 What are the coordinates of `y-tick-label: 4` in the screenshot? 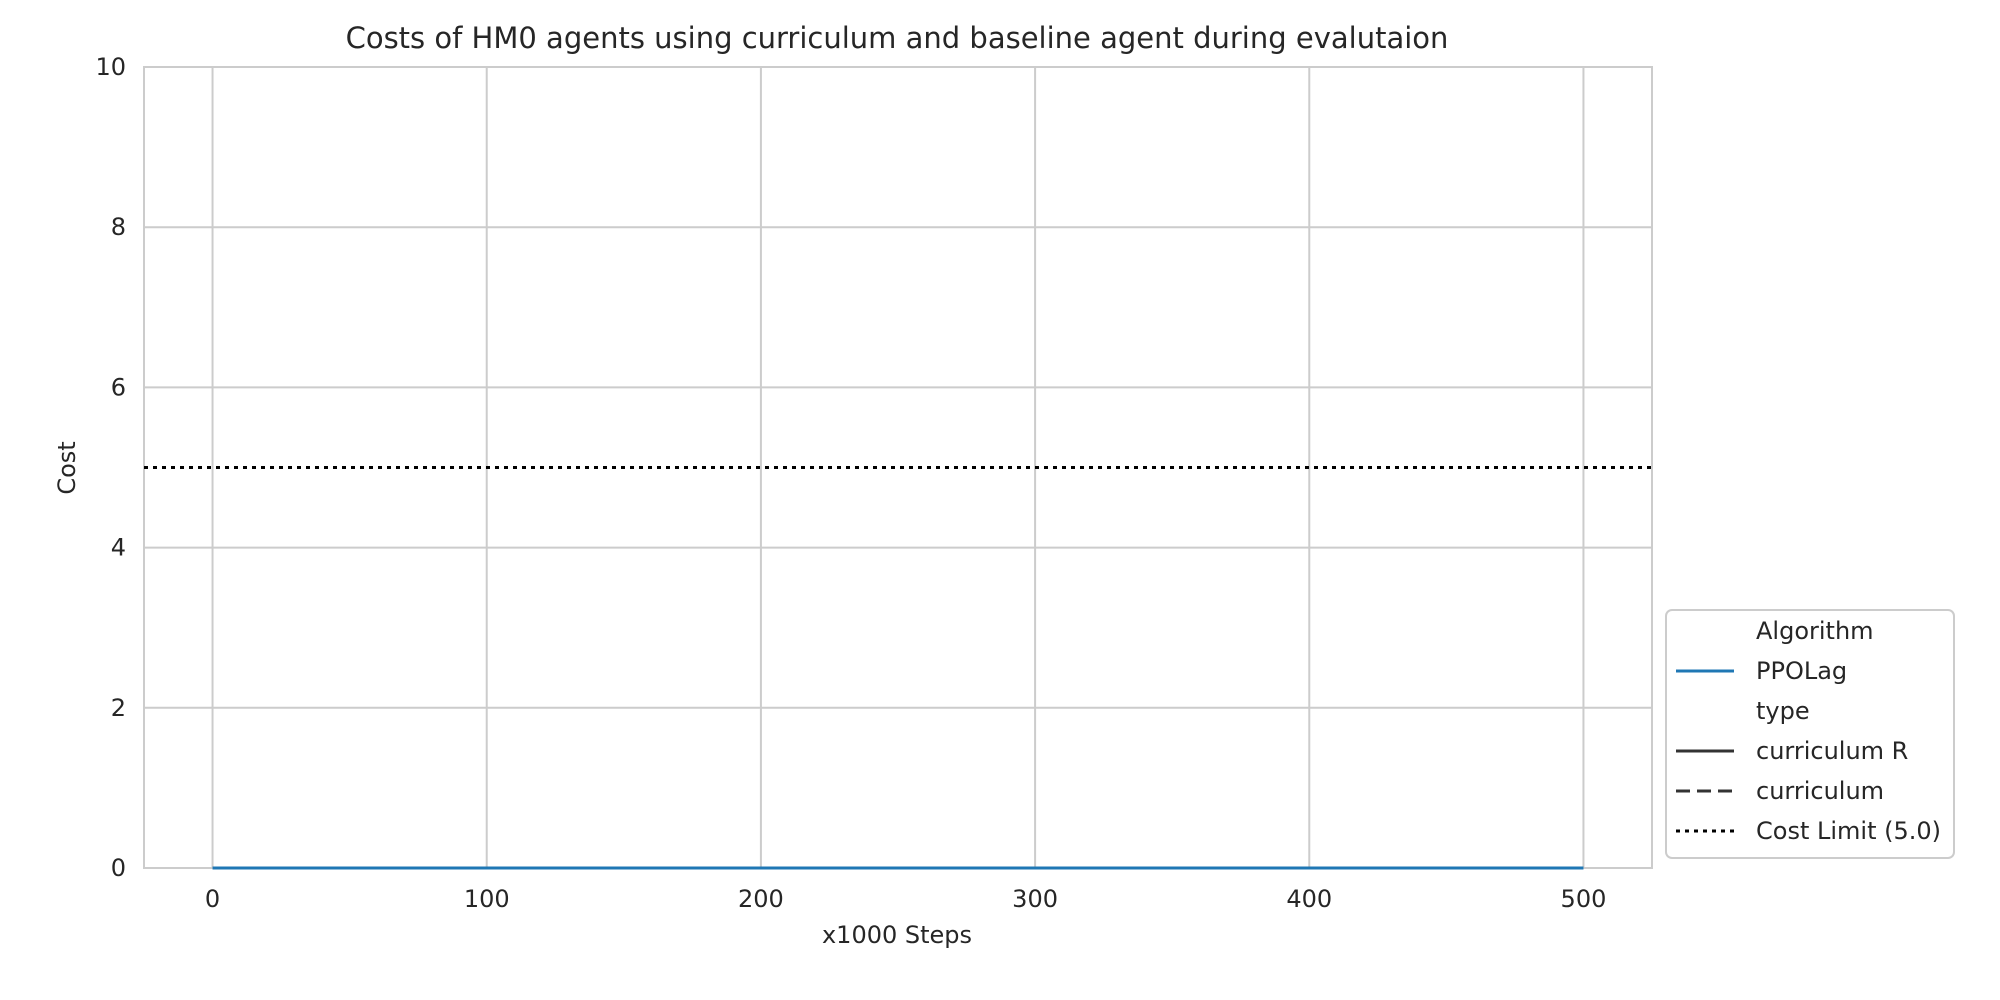 It's located at (118, 548).